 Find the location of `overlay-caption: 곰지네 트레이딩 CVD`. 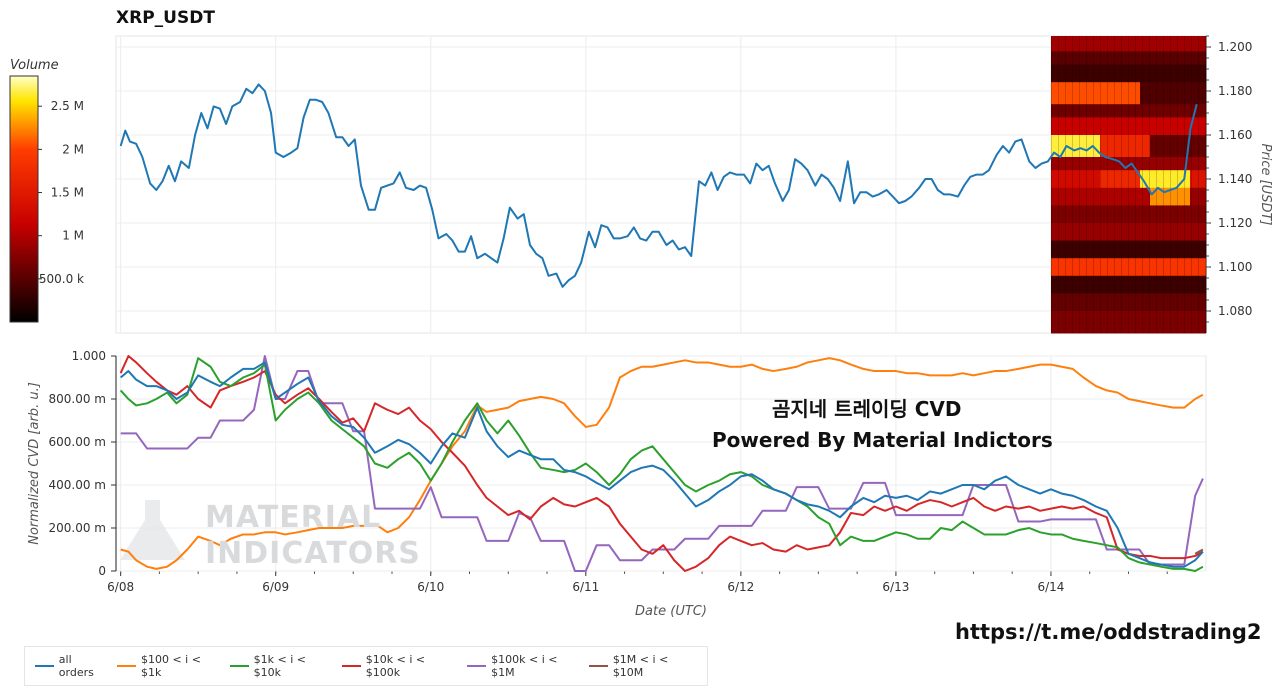

overlay-caption: 곰지네 트레이딩 CVD is located at coordinates (867, 409).